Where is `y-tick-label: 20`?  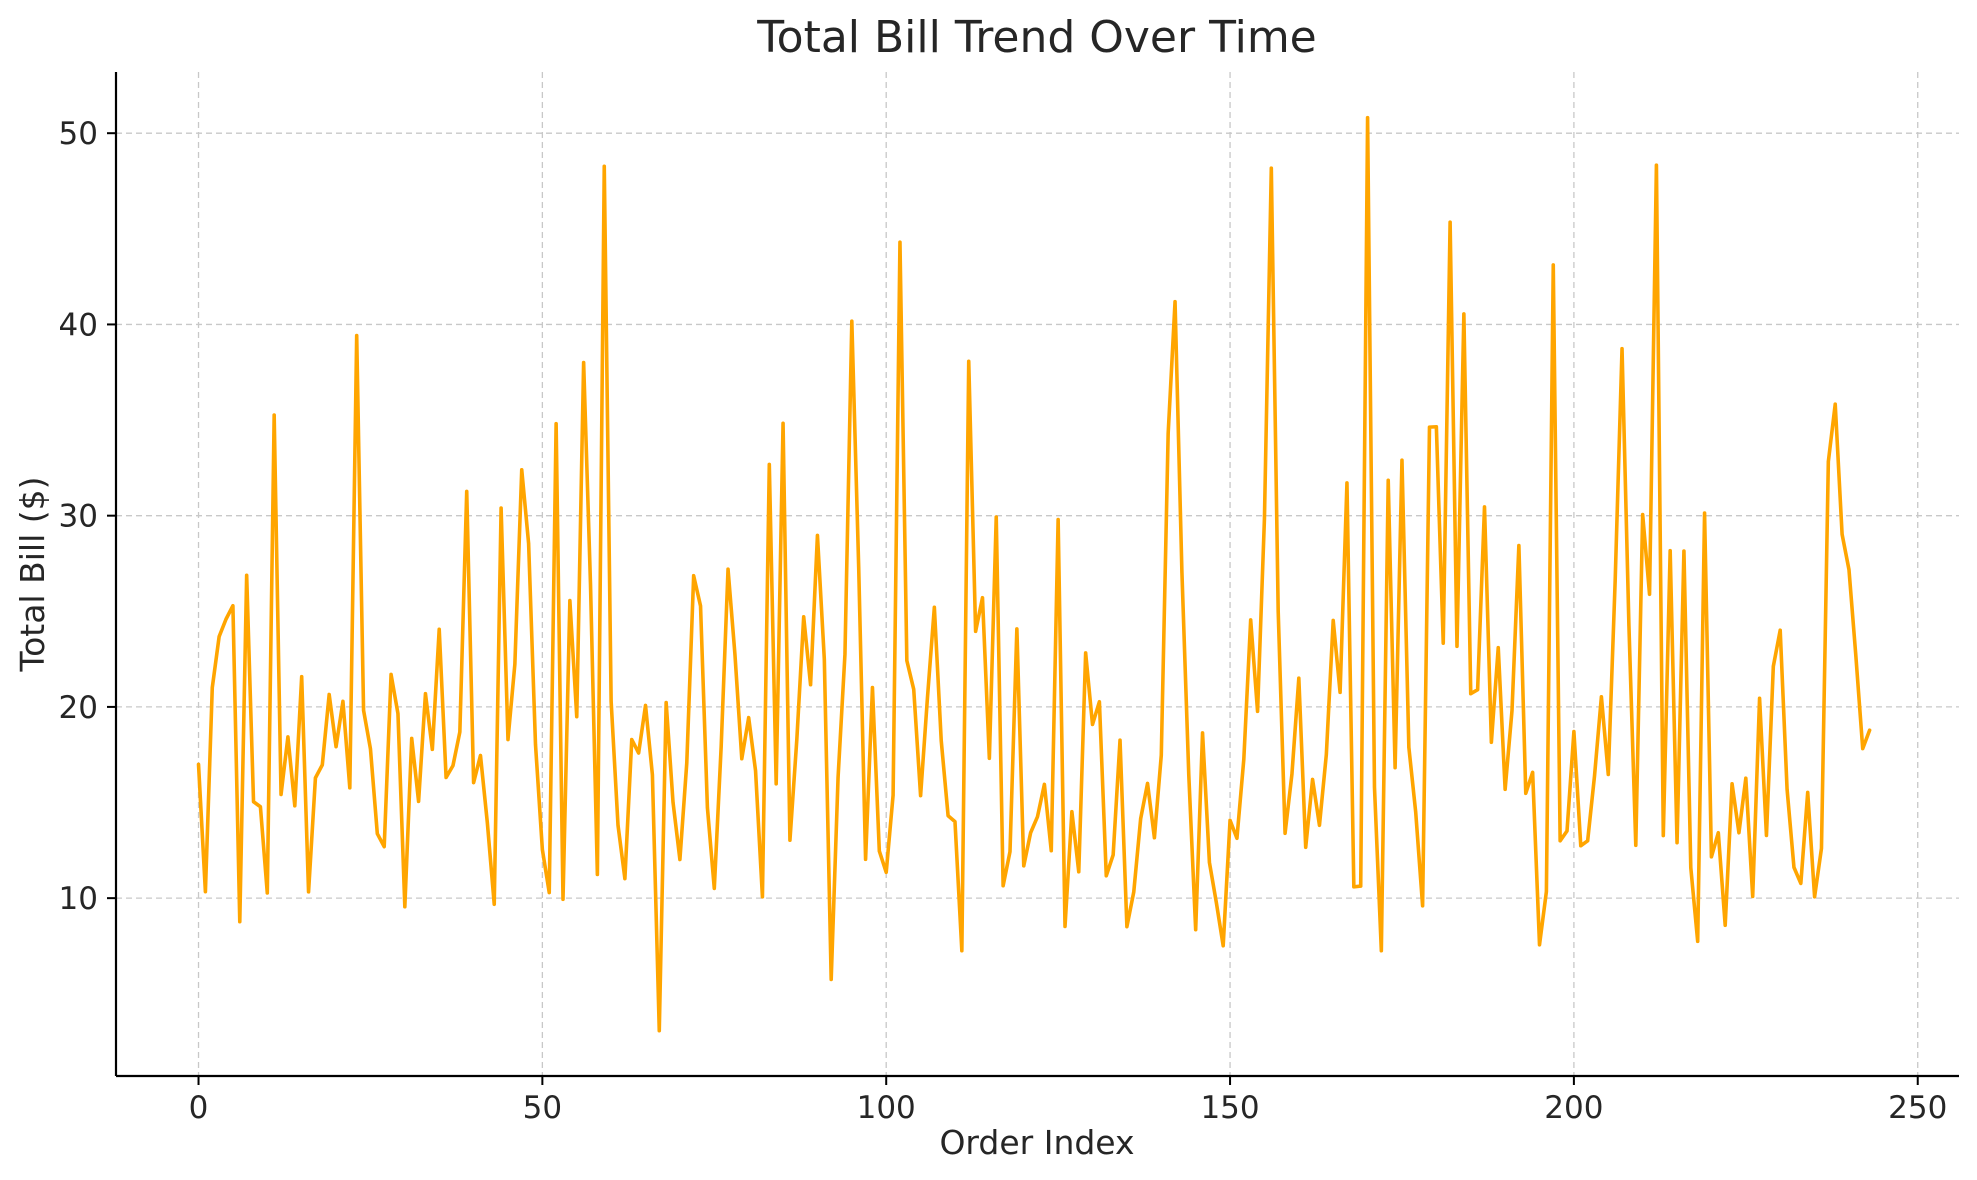 y-tick-label: 20 is located at coordinates (78, 708).